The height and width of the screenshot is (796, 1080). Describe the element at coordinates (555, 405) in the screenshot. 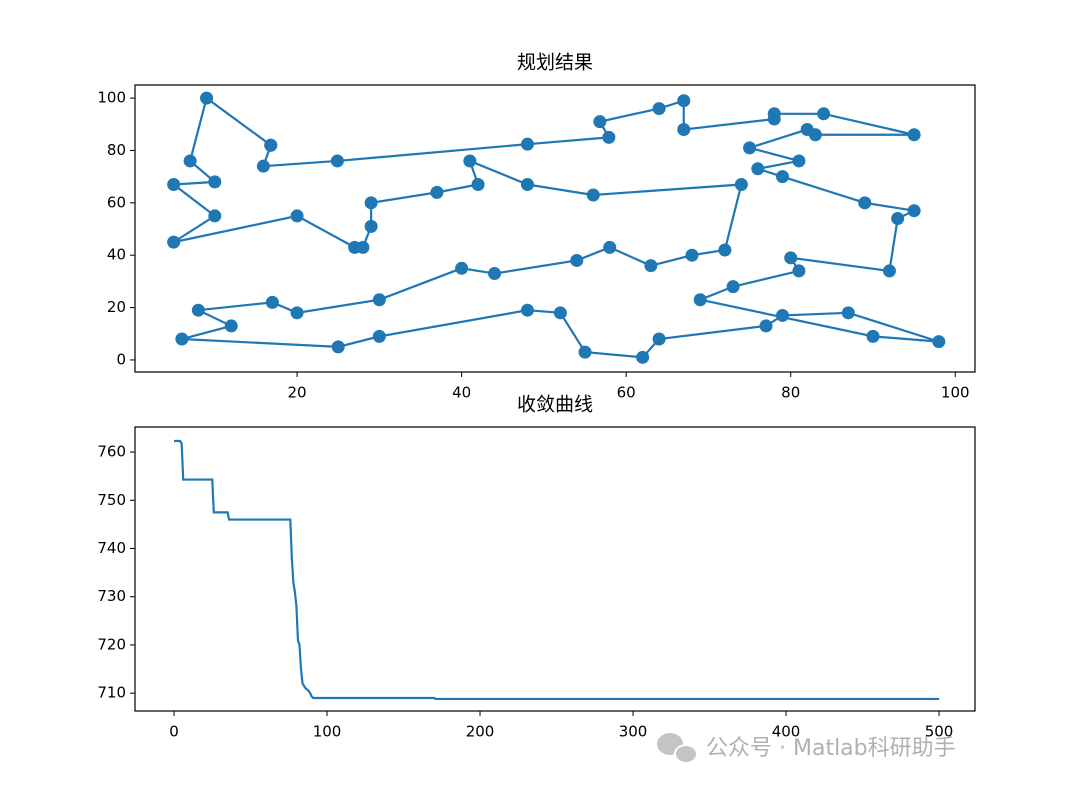

I see `chart-title: 收敛曲线` at that location.